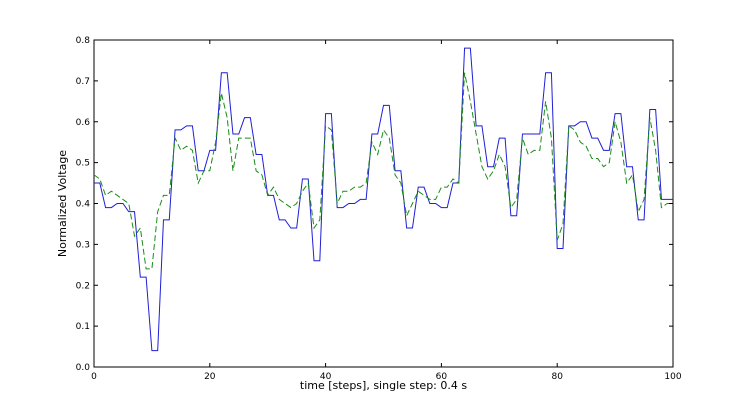 The image size is (747, 408). Describe the element at coordinates (557, 377) in the screenshot. I see `x-tick-label: 80` at that location.